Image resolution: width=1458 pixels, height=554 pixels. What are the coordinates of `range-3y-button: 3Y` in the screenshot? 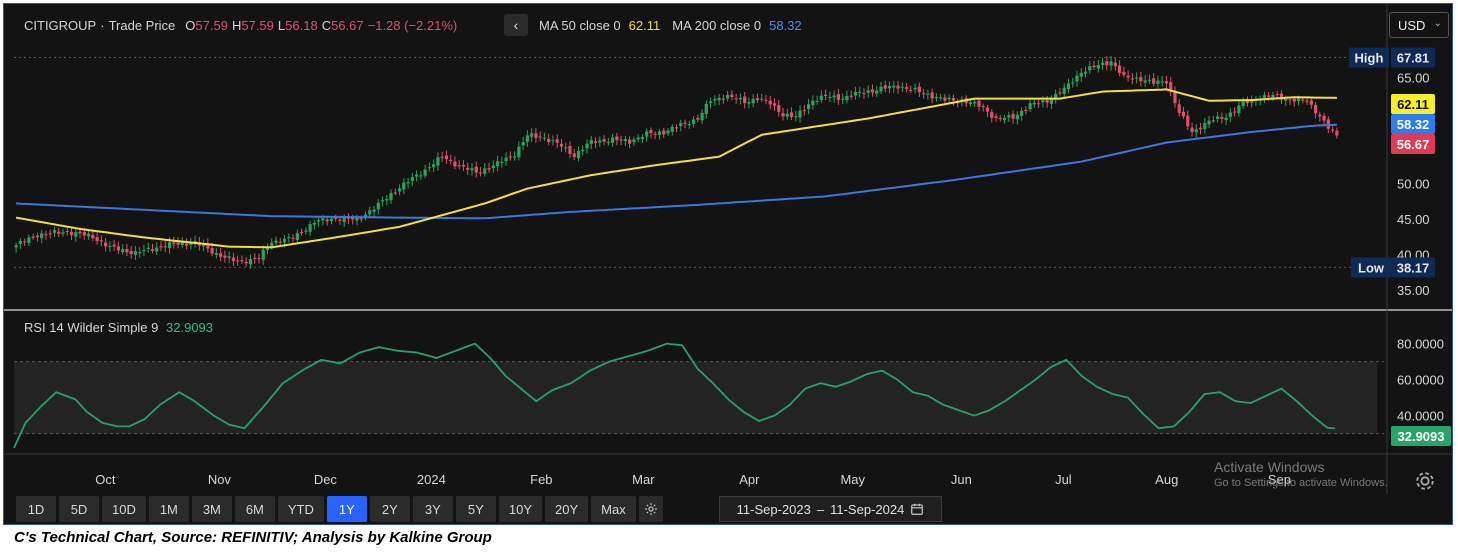 It's located at (432, 509).